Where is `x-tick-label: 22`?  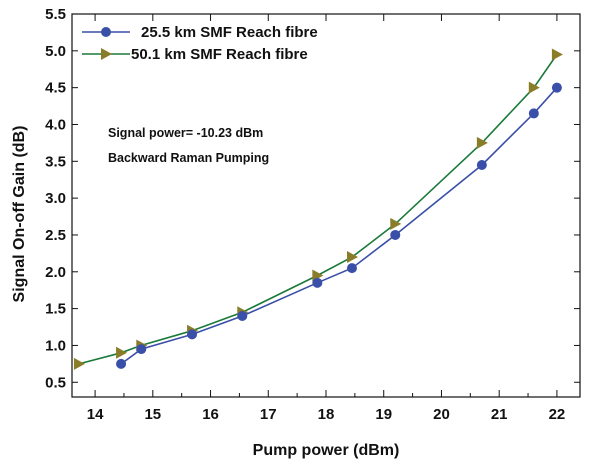
x-tick-label: 22 is located at coordinates (557, 414).